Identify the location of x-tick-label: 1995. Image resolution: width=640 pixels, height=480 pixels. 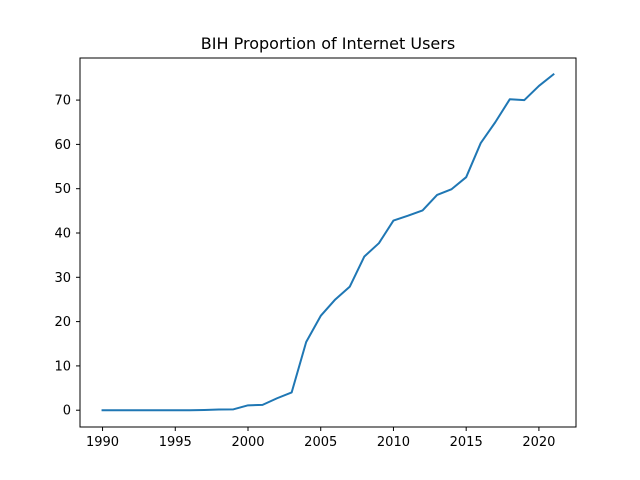
(175, 442).